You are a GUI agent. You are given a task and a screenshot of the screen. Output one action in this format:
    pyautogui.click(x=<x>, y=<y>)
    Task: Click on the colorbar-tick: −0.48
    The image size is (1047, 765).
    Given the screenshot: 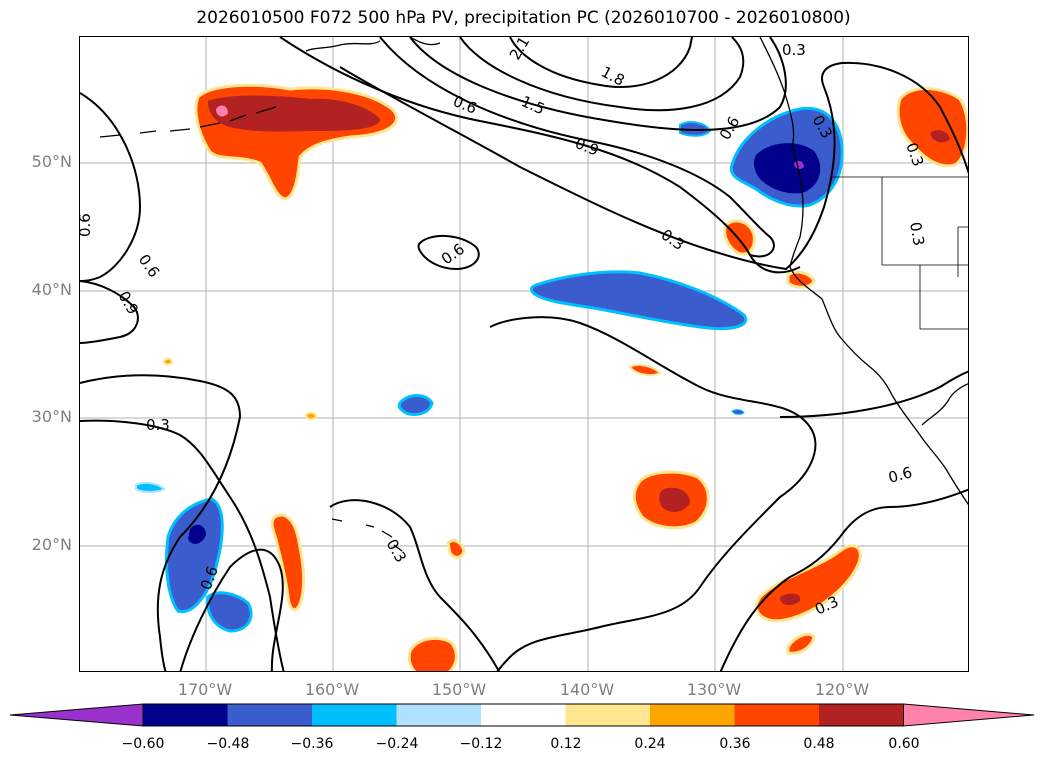 What is the action you would take?
    pyautogui.click(x=228, y=744)
    